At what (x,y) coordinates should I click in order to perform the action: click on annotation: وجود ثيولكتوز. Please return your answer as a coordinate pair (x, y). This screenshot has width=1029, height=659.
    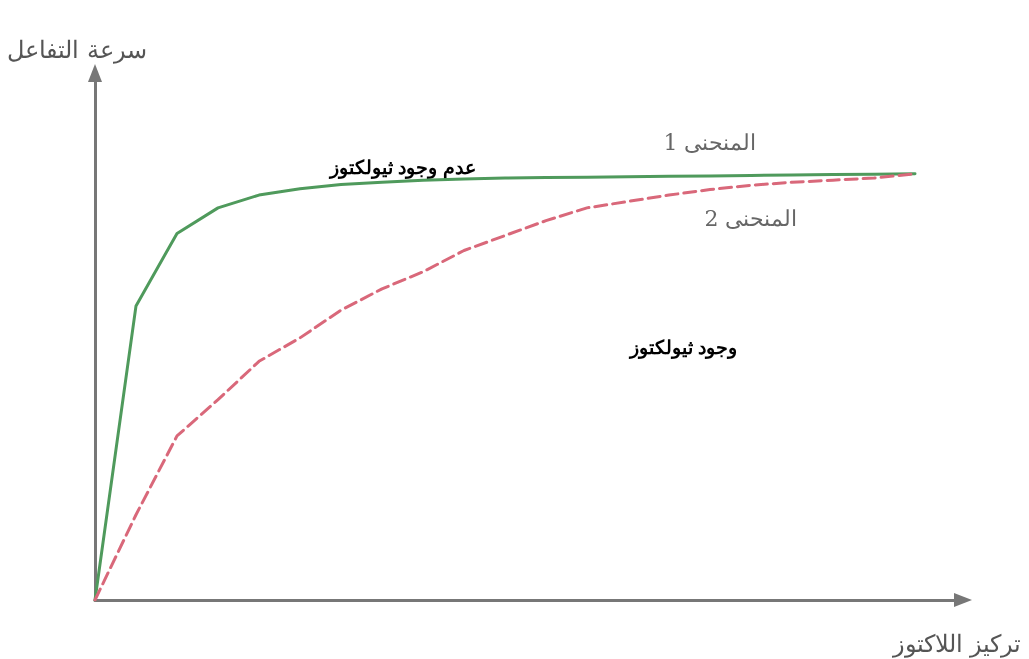
    Looking at the image, I should click on (683, 348).